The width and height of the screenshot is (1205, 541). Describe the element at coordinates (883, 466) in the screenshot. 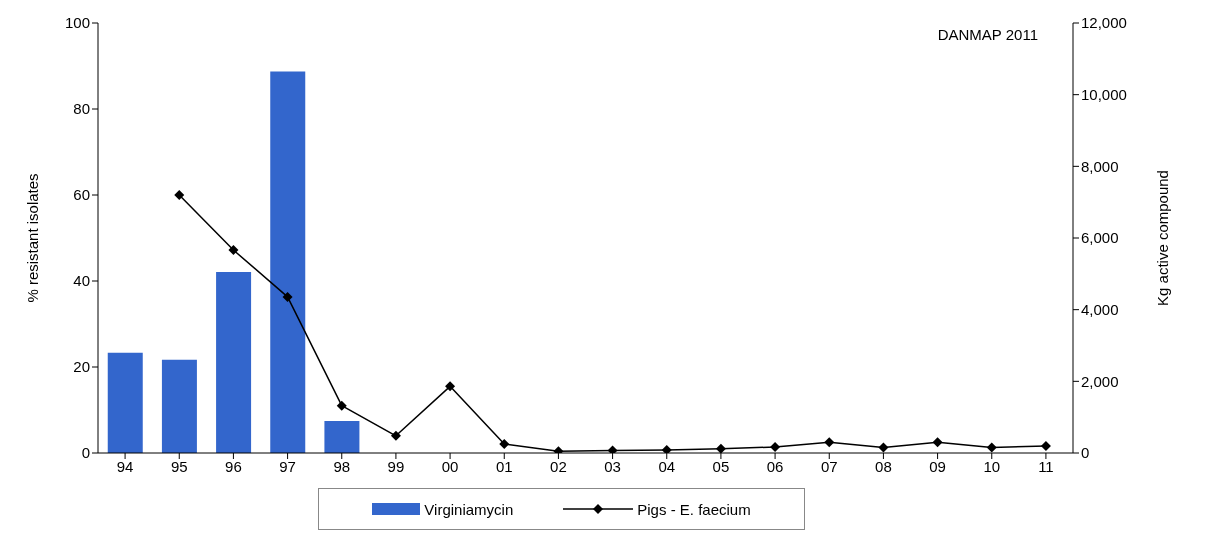

I see `x-tick-label: 08` at that location.